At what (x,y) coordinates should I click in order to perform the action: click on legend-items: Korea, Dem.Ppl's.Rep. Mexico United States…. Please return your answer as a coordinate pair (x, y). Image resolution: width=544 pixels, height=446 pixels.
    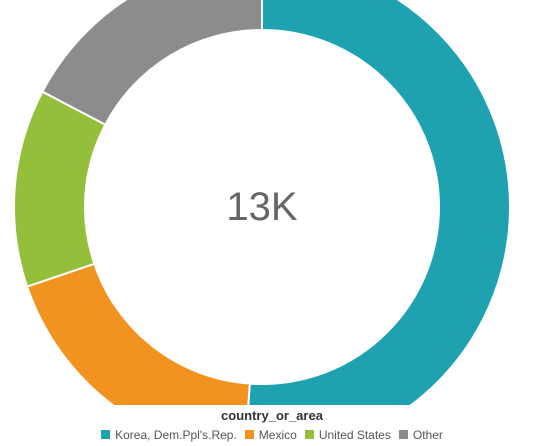
    Looking at the image, I should click on (272, 435).